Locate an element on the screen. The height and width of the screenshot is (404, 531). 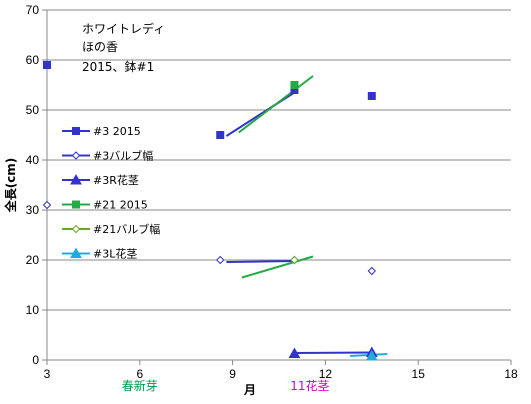
legend-item: #3バルブ幅 is located at coordinates (107, 156).